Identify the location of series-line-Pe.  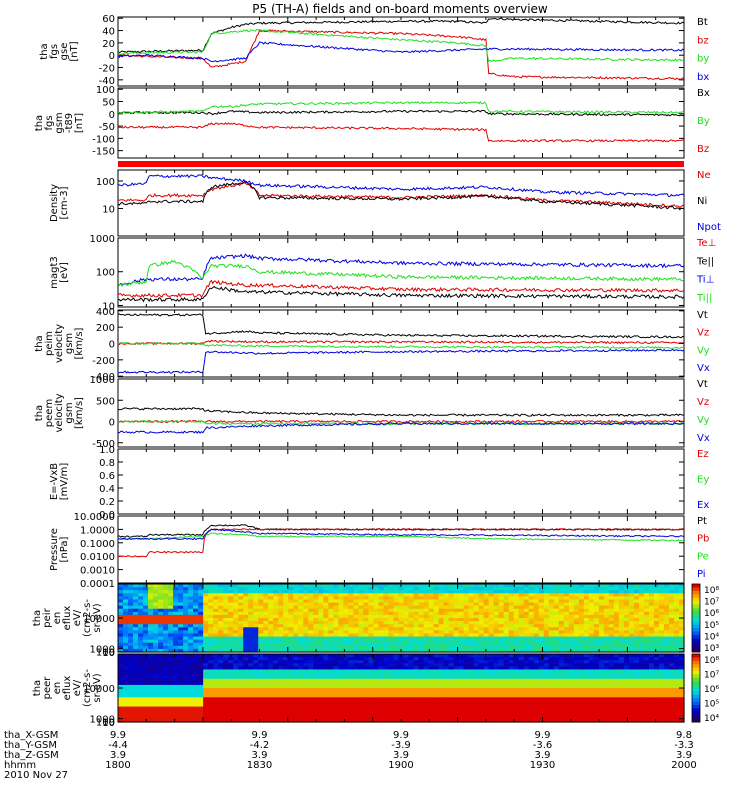
(401, 537).